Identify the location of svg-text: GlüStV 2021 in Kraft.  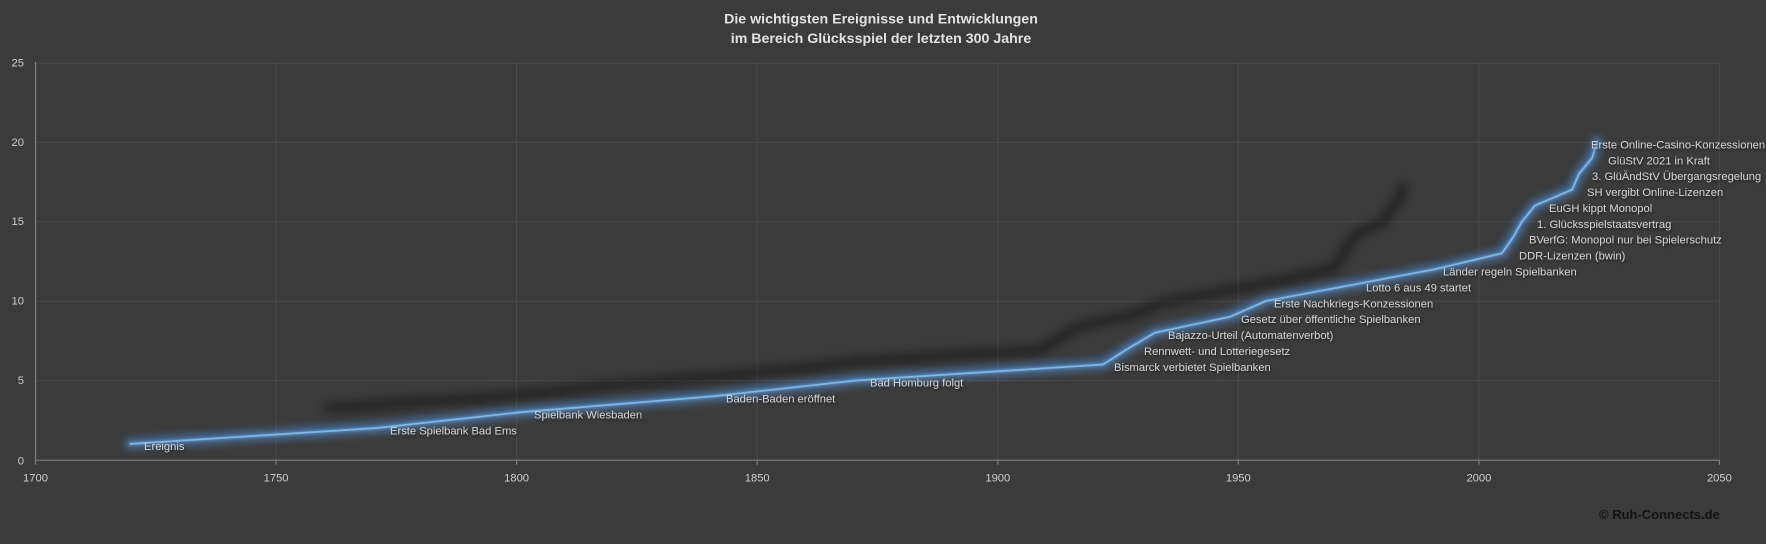
(1659, 161).